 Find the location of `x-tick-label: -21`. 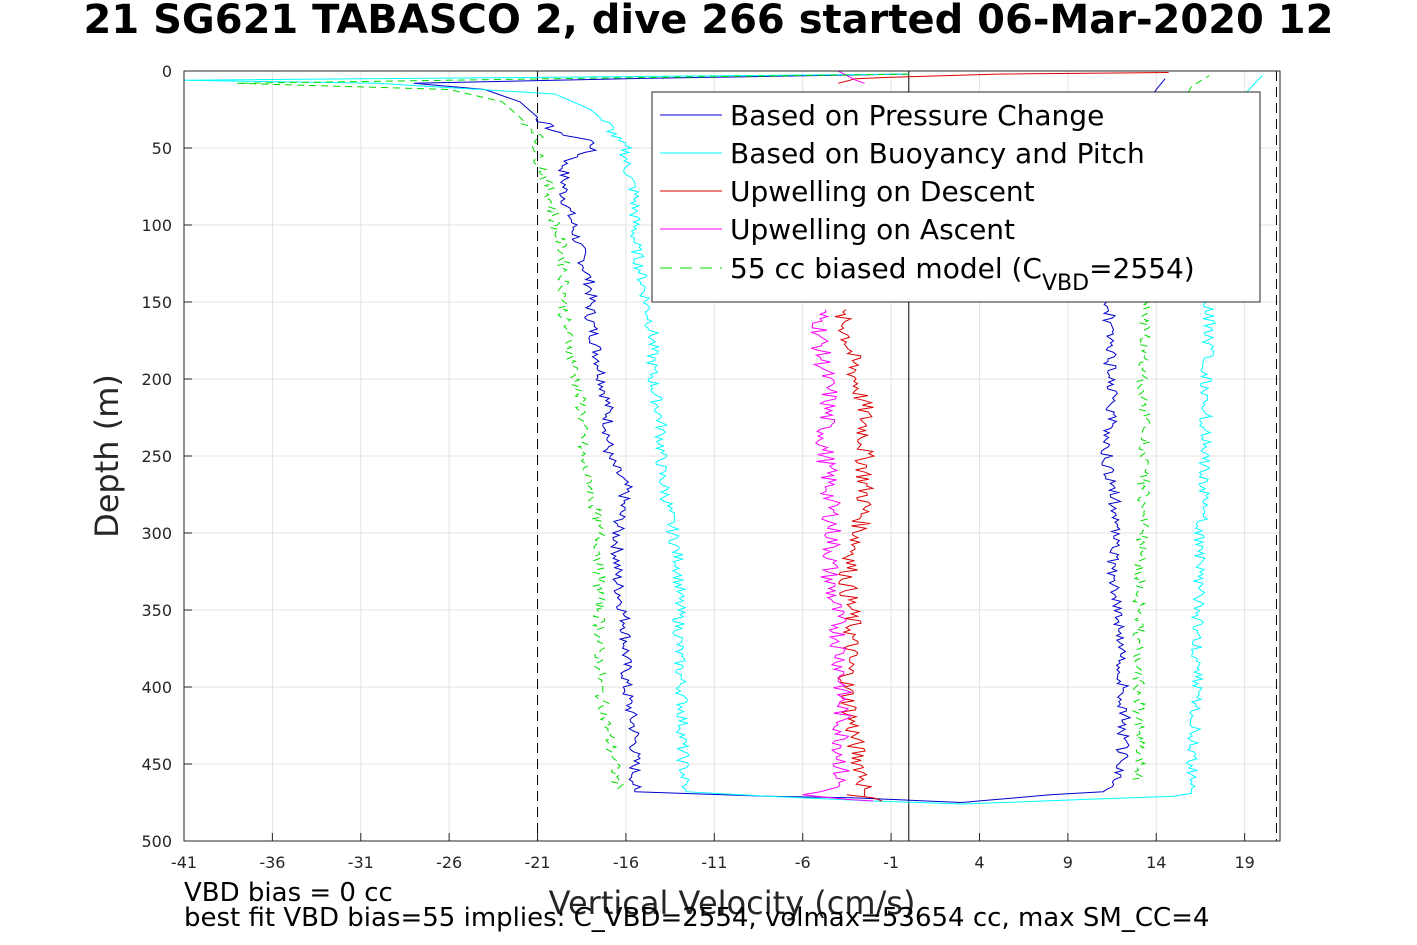

x-tick-label: -21 is located at coordinates (537, 862).